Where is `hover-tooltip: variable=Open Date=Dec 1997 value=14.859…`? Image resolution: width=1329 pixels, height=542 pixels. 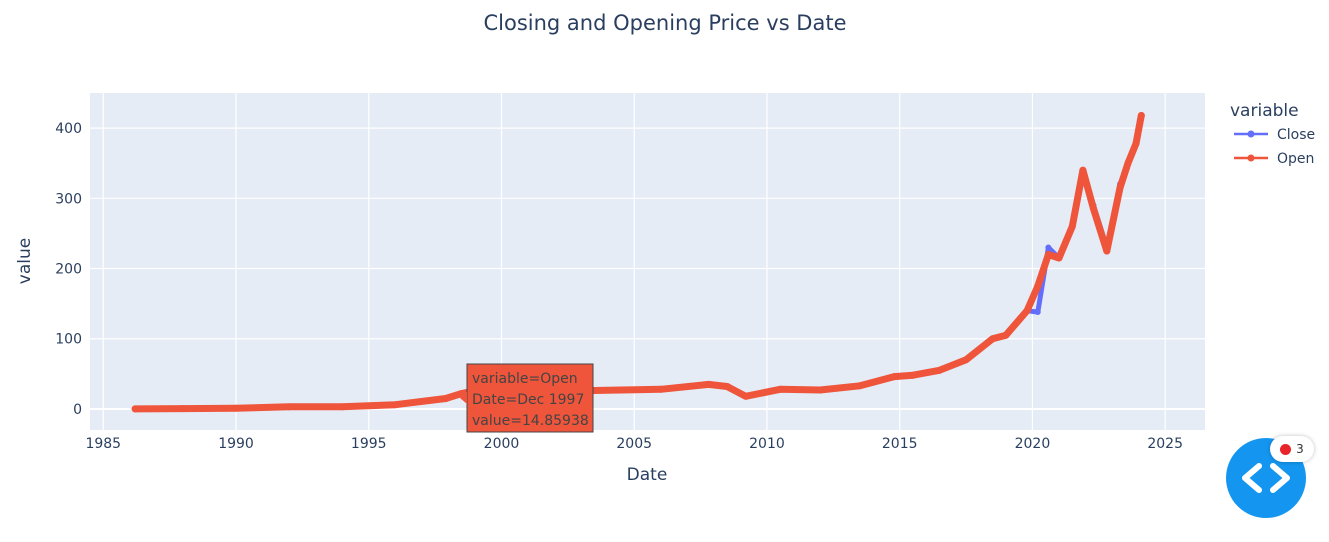 hover-tooltip: variable=Open Date=Dec 1997 value=14.859… is located at coordinates (527, 398).